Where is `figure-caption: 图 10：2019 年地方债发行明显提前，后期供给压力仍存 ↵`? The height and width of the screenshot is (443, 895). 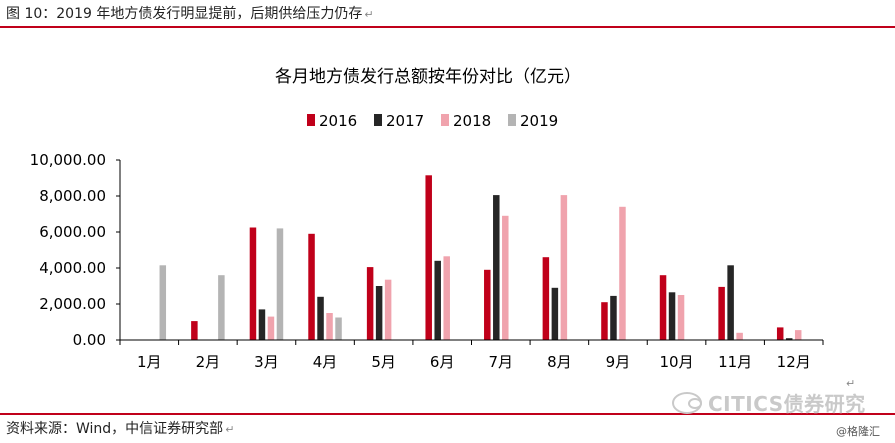
figure-caption: 图 10：2019 年地方债发行明显提前，后期供给压力仍存 ↵ is located at coordinates (190, 13).